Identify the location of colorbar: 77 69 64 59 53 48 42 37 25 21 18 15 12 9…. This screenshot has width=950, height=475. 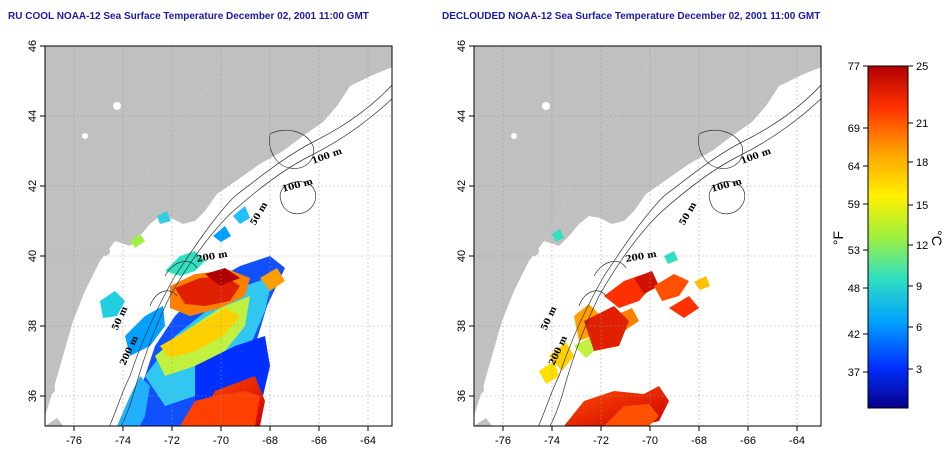
(887, 235).